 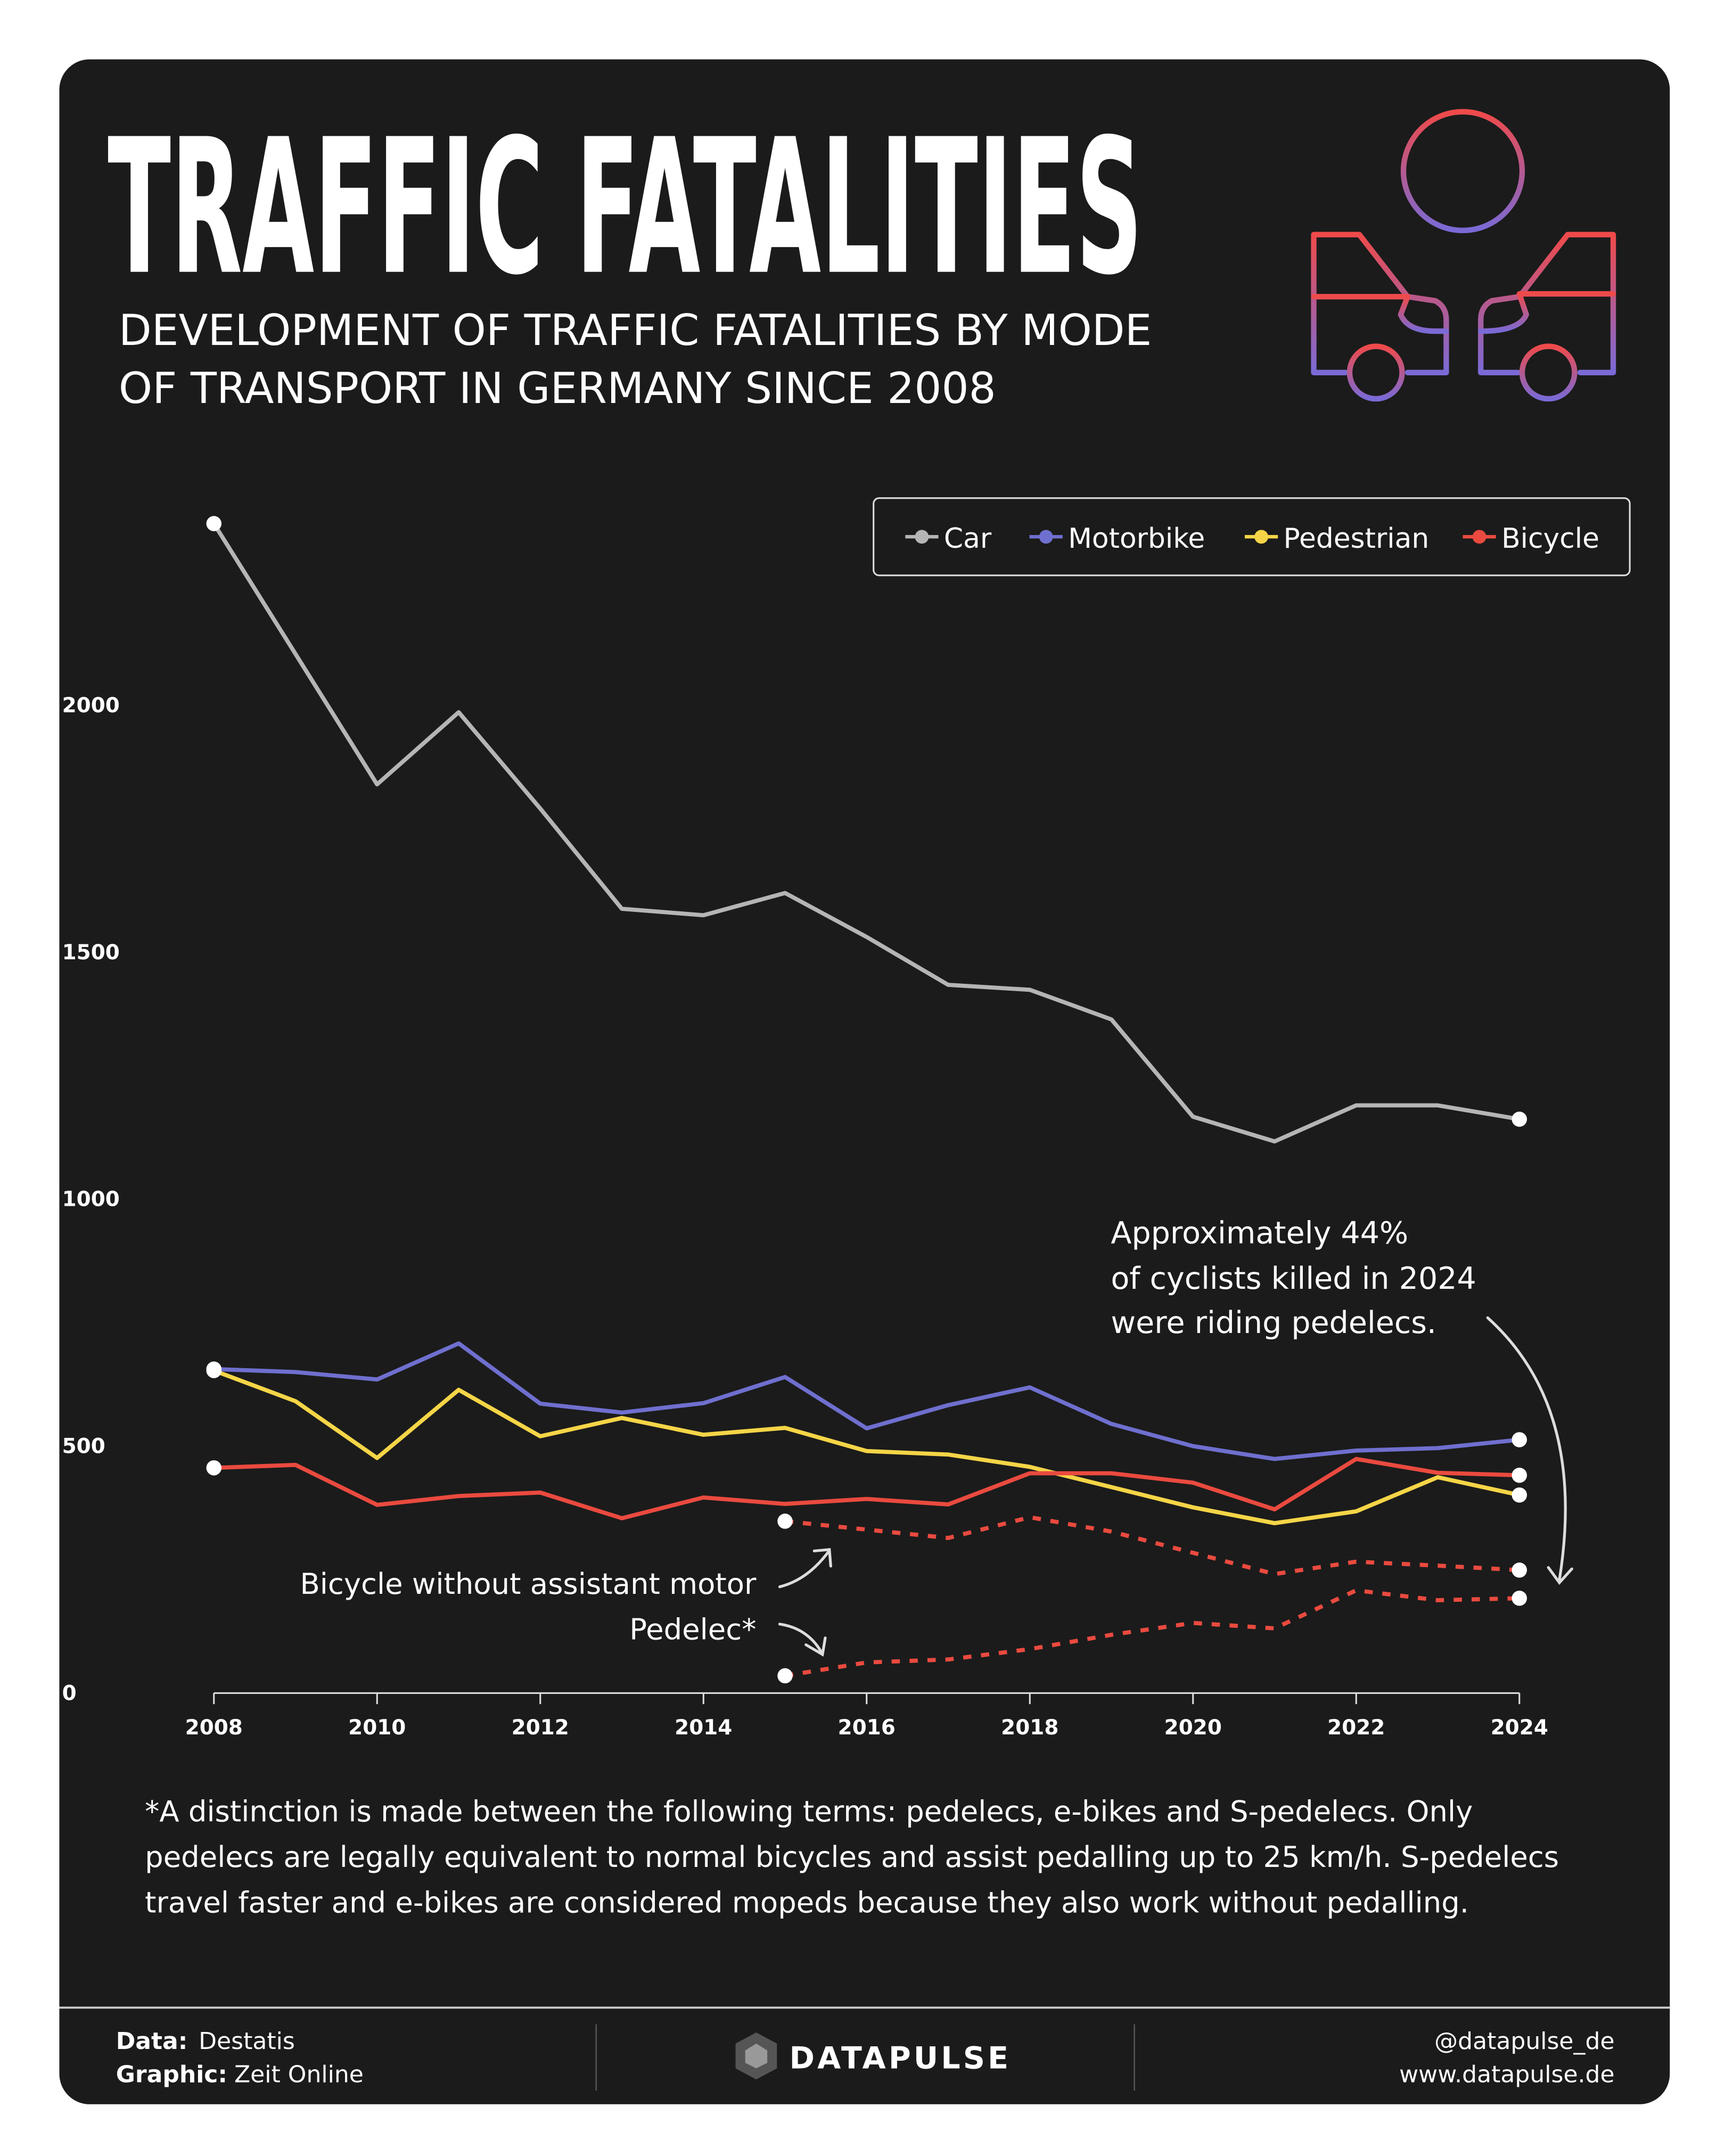 What do you see at coordinates (1293, 1278) in the screenshot?
I see `annotation: of cyclists killed in 2024` at bounding box center [1293, 1278].